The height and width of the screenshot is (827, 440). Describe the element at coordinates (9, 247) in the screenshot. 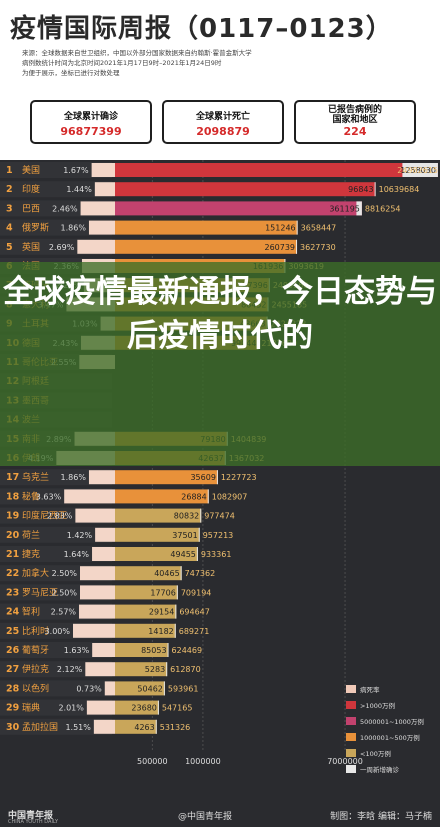

I see `rank-label: 5` at that location.